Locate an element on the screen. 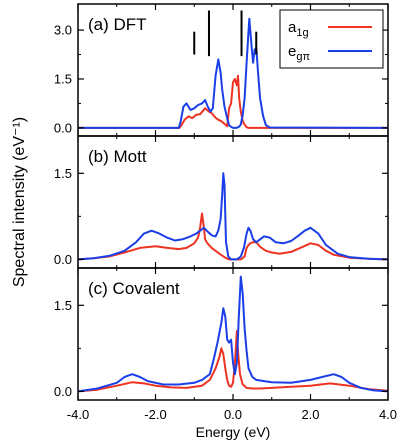 This screenshot has width=409, height=442. y-axis-label: Spectral intensity (eV⁻¹) is located at coordinates (19, 202).